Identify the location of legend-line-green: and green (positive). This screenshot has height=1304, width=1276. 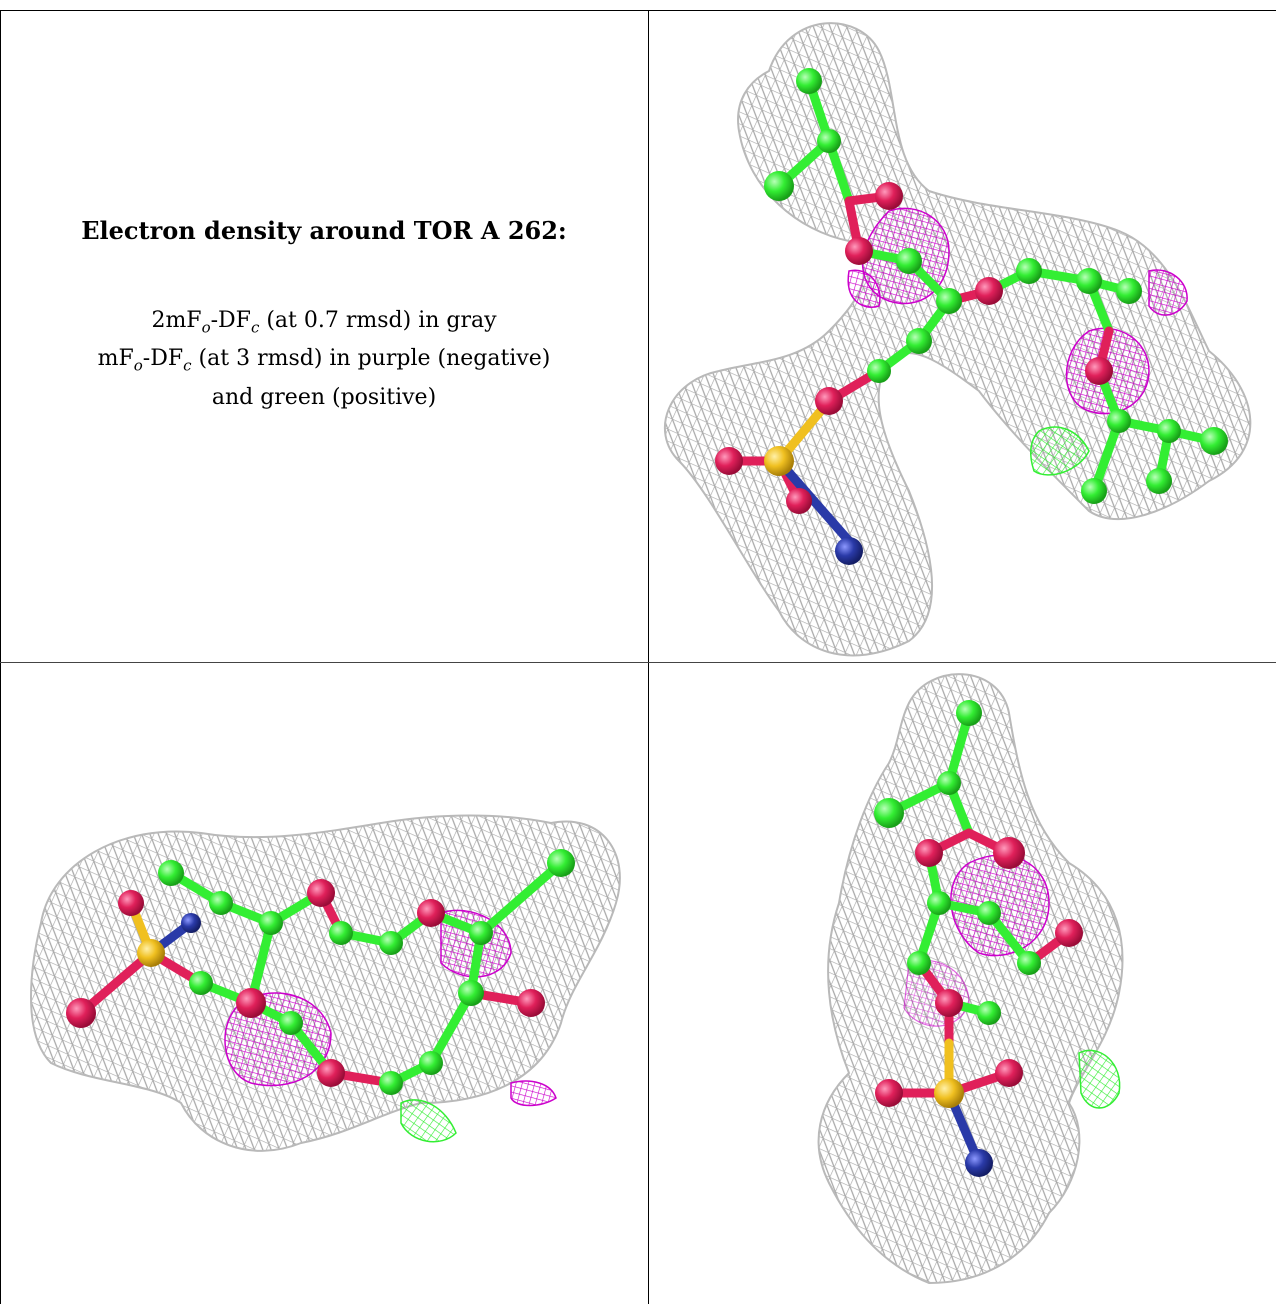
(324, 397).